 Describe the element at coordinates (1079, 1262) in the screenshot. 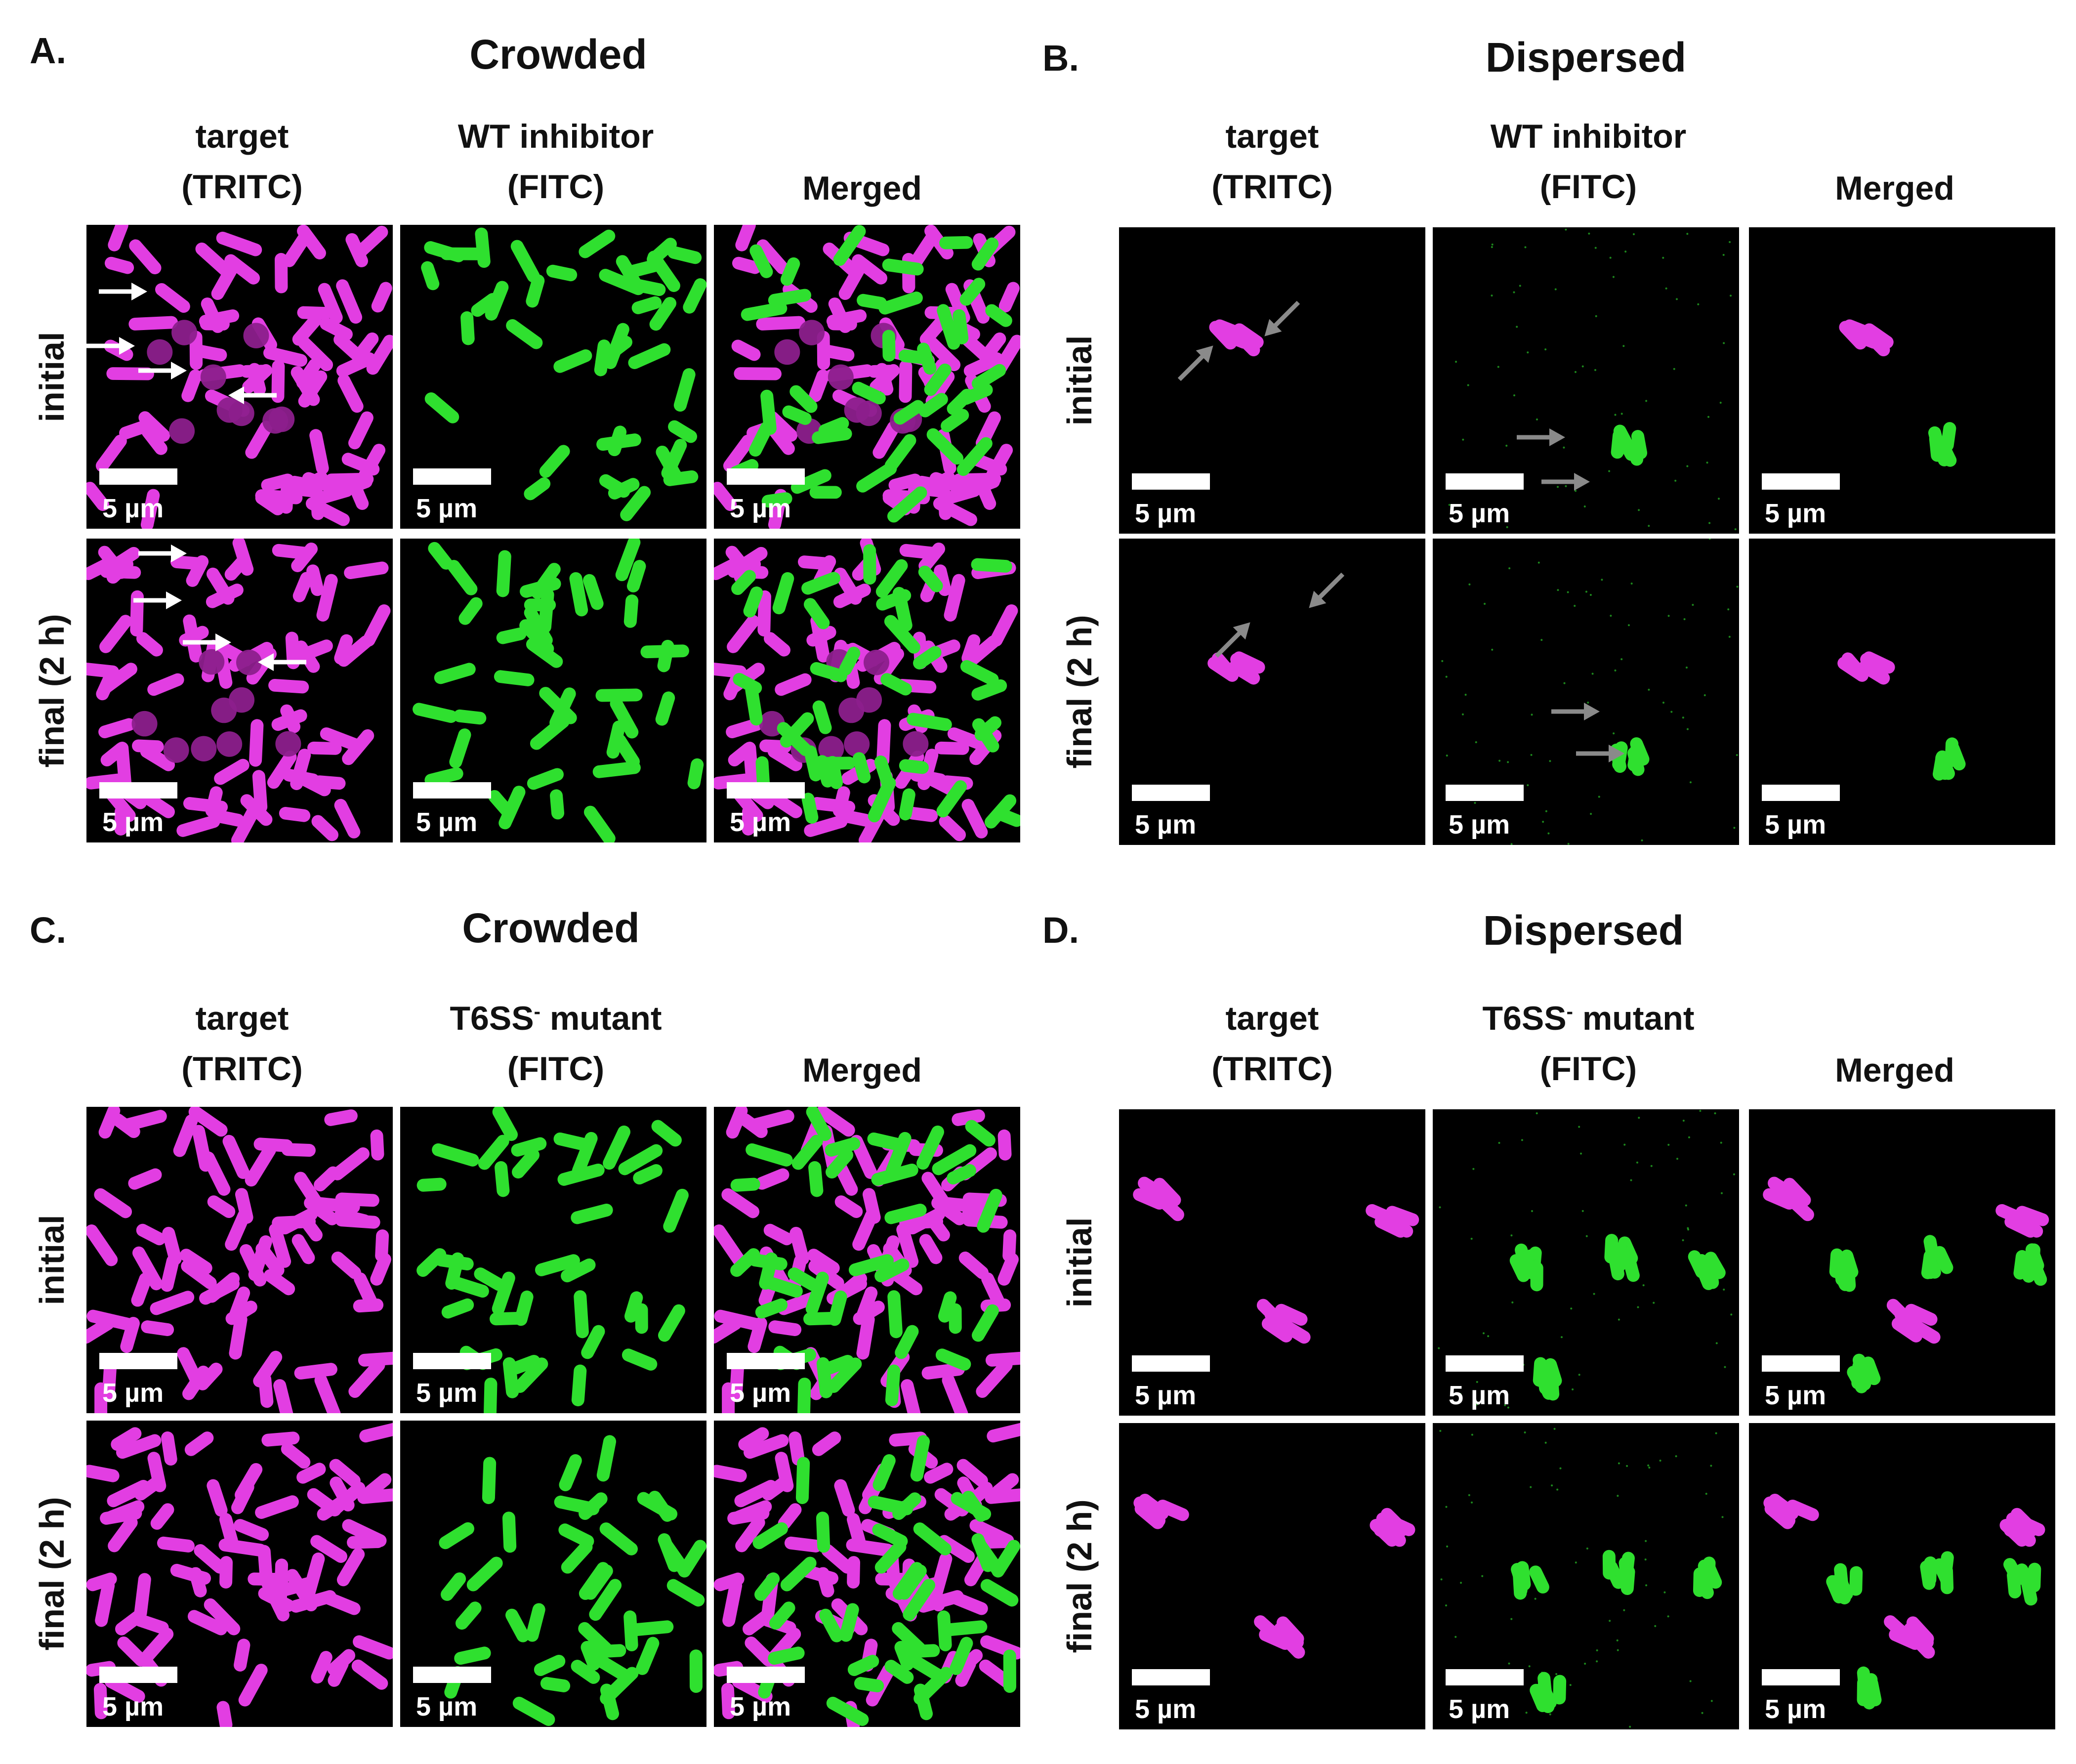

I see `row-label: initial` at that location.